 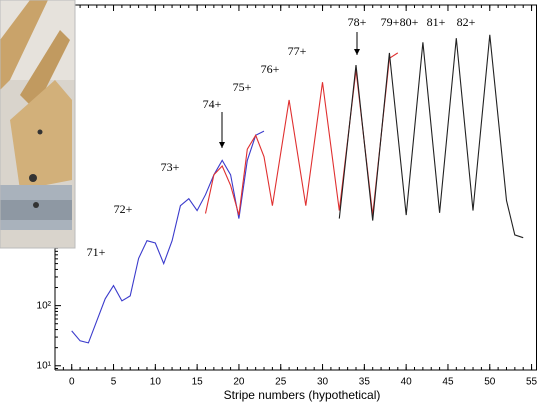 What do you see at coordinates (156, 382) in the screenshot?
I see `x-tick-label: 10` at bounding box center [156, 382].